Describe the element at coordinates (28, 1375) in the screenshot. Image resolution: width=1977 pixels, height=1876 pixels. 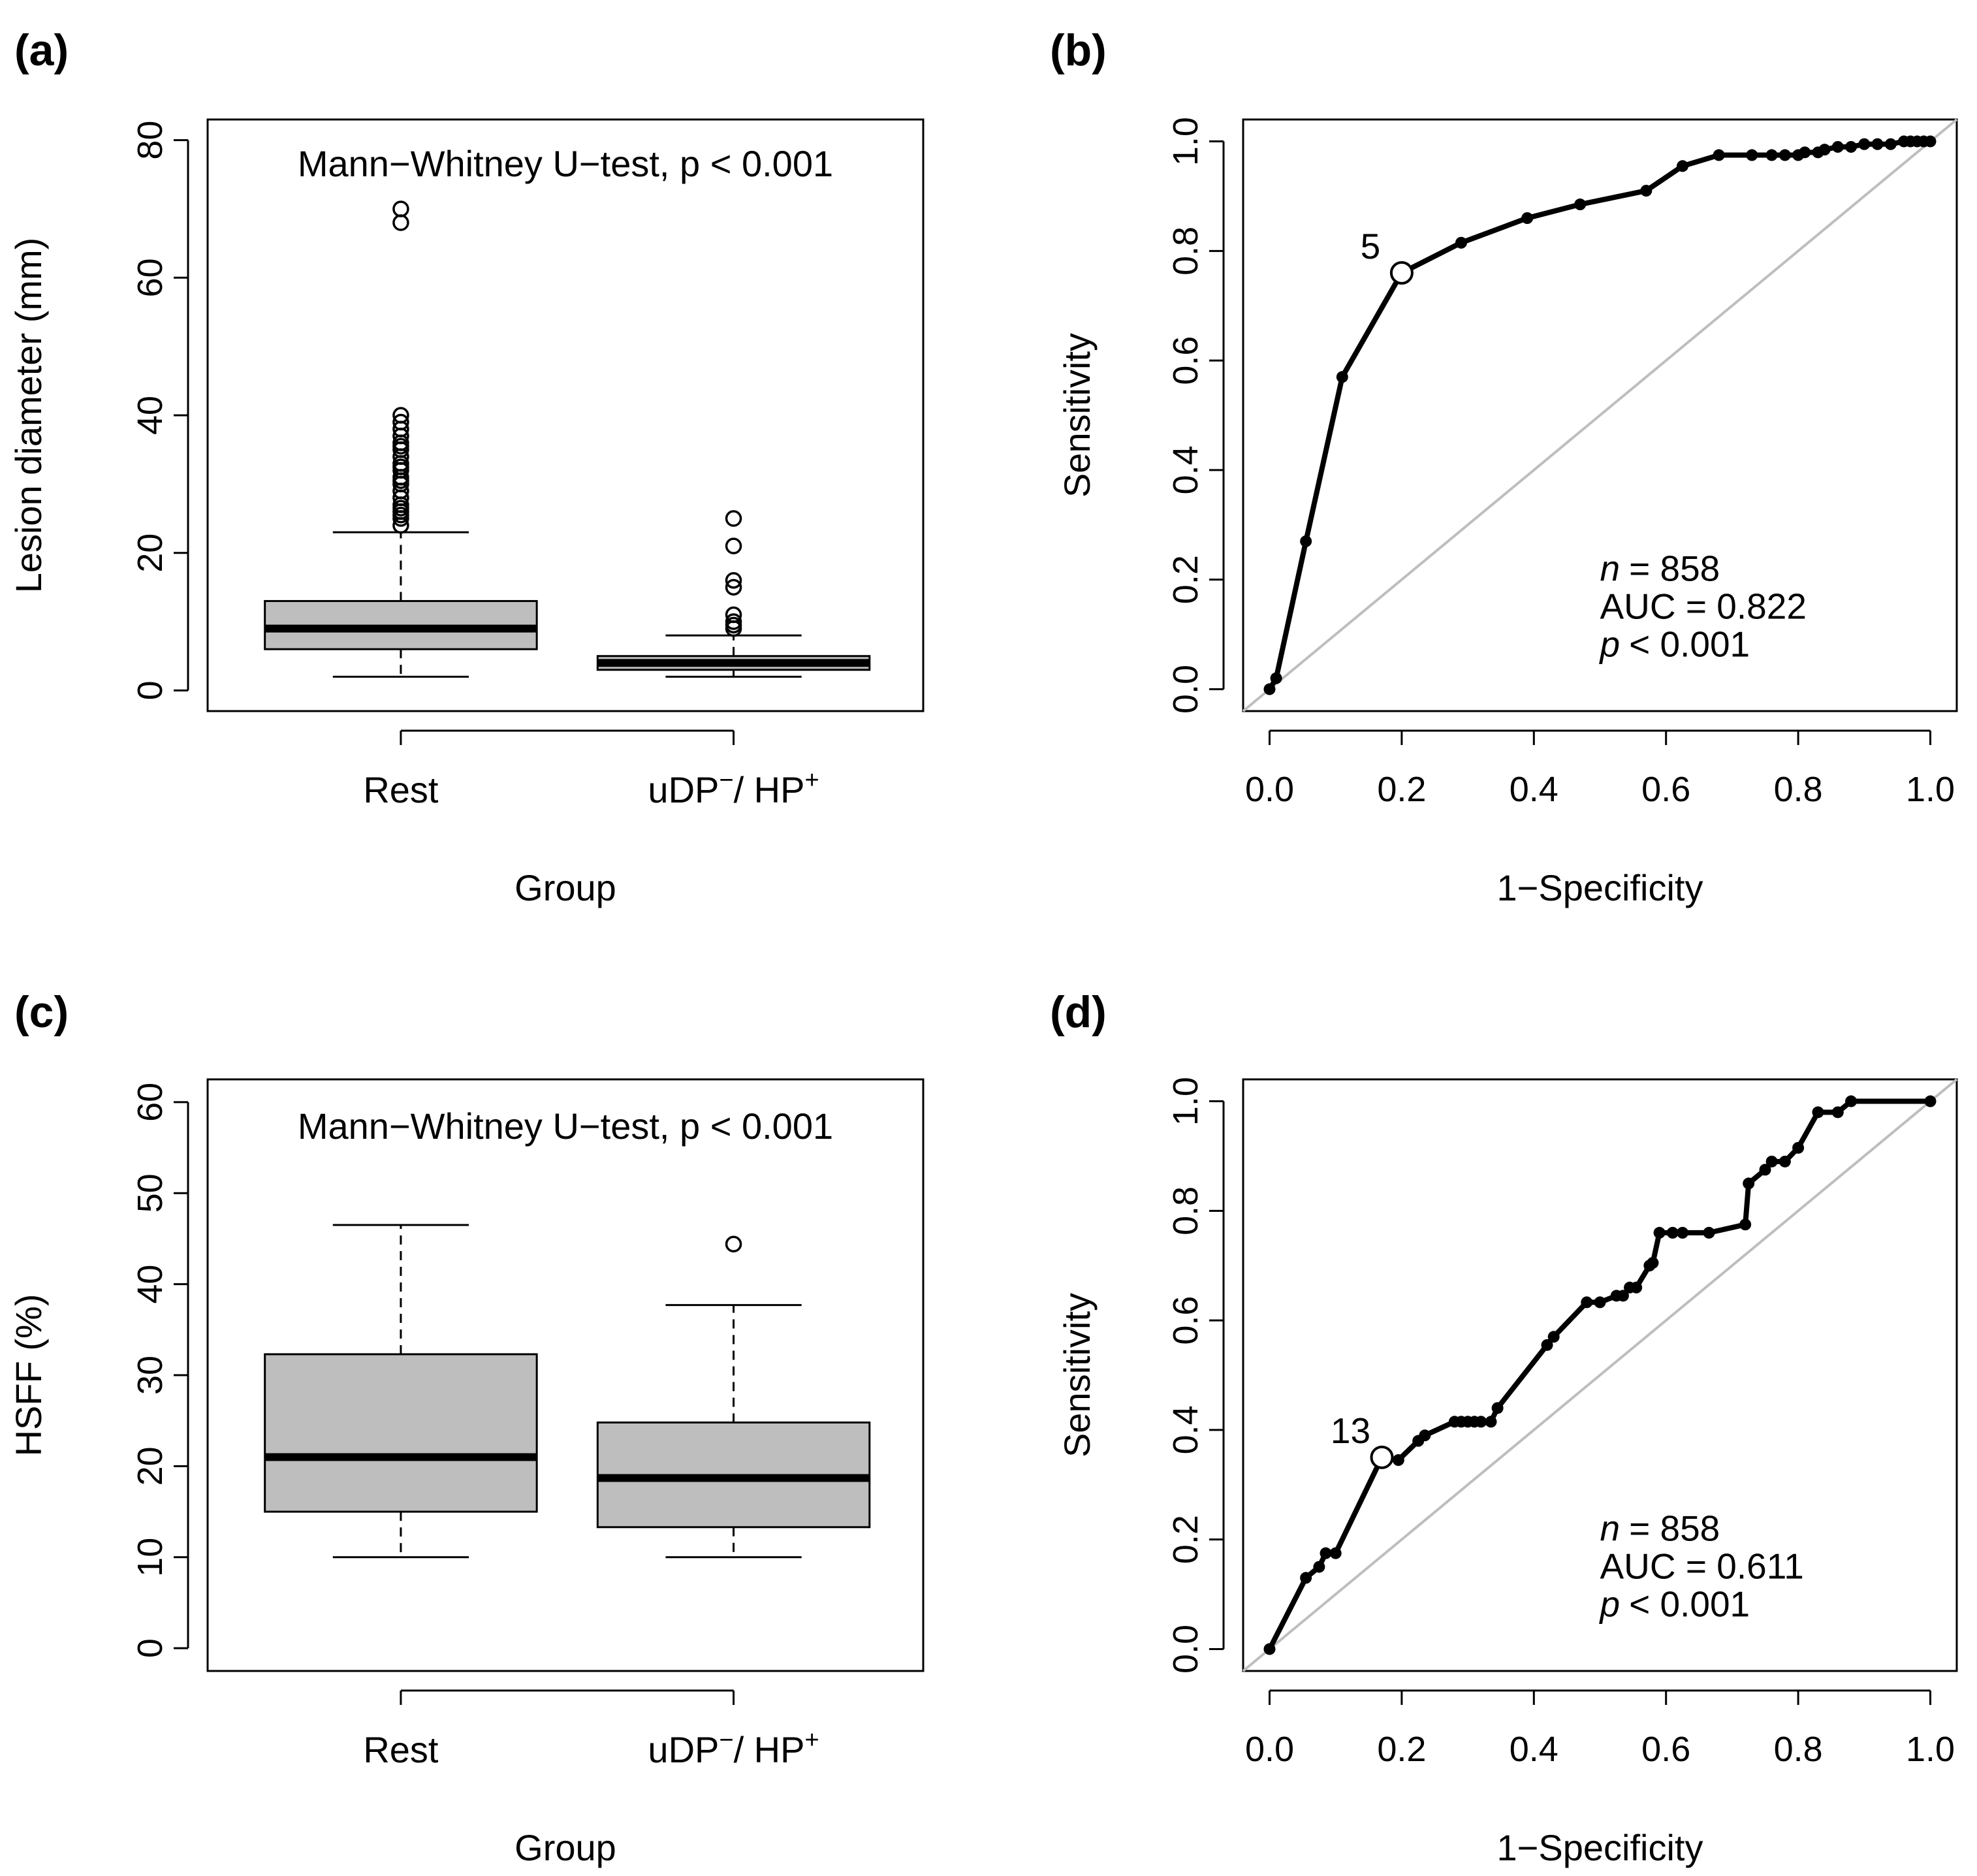
I see `y-axis-title: HSFF (%)` at that location.